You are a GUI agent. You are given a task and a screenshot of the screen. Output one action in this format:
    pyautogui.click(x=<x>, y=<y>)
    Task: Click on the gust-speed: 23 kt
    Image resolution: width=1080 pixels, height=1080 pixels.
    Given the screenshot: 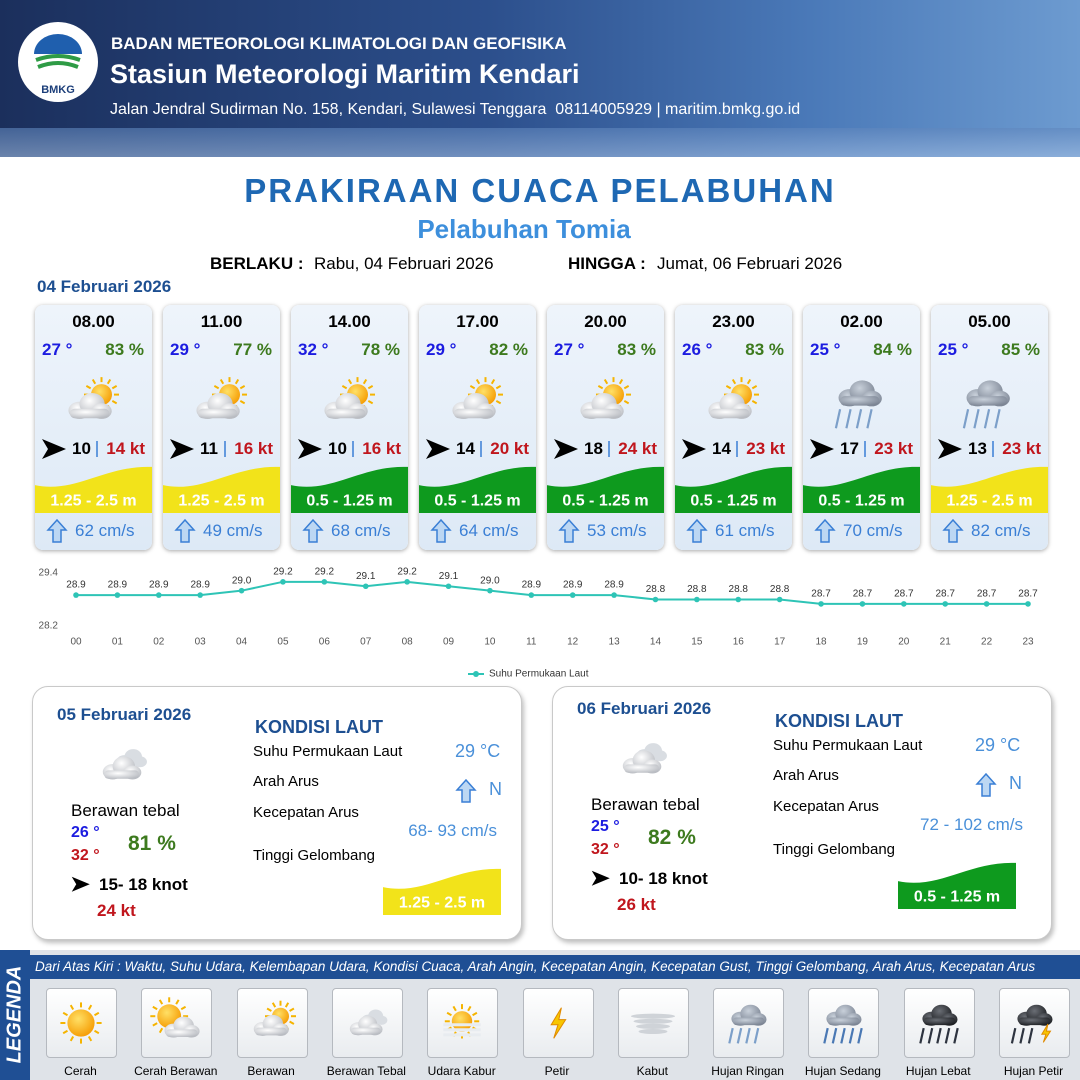 What is the action you would take?
    pyautogui.click(x=893, y=448)
    